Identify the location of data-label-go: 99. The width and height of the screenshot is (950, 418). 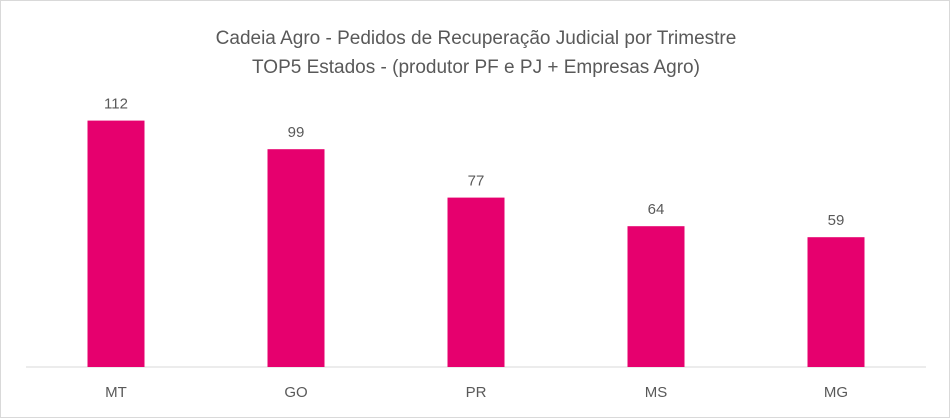
(296, 132).